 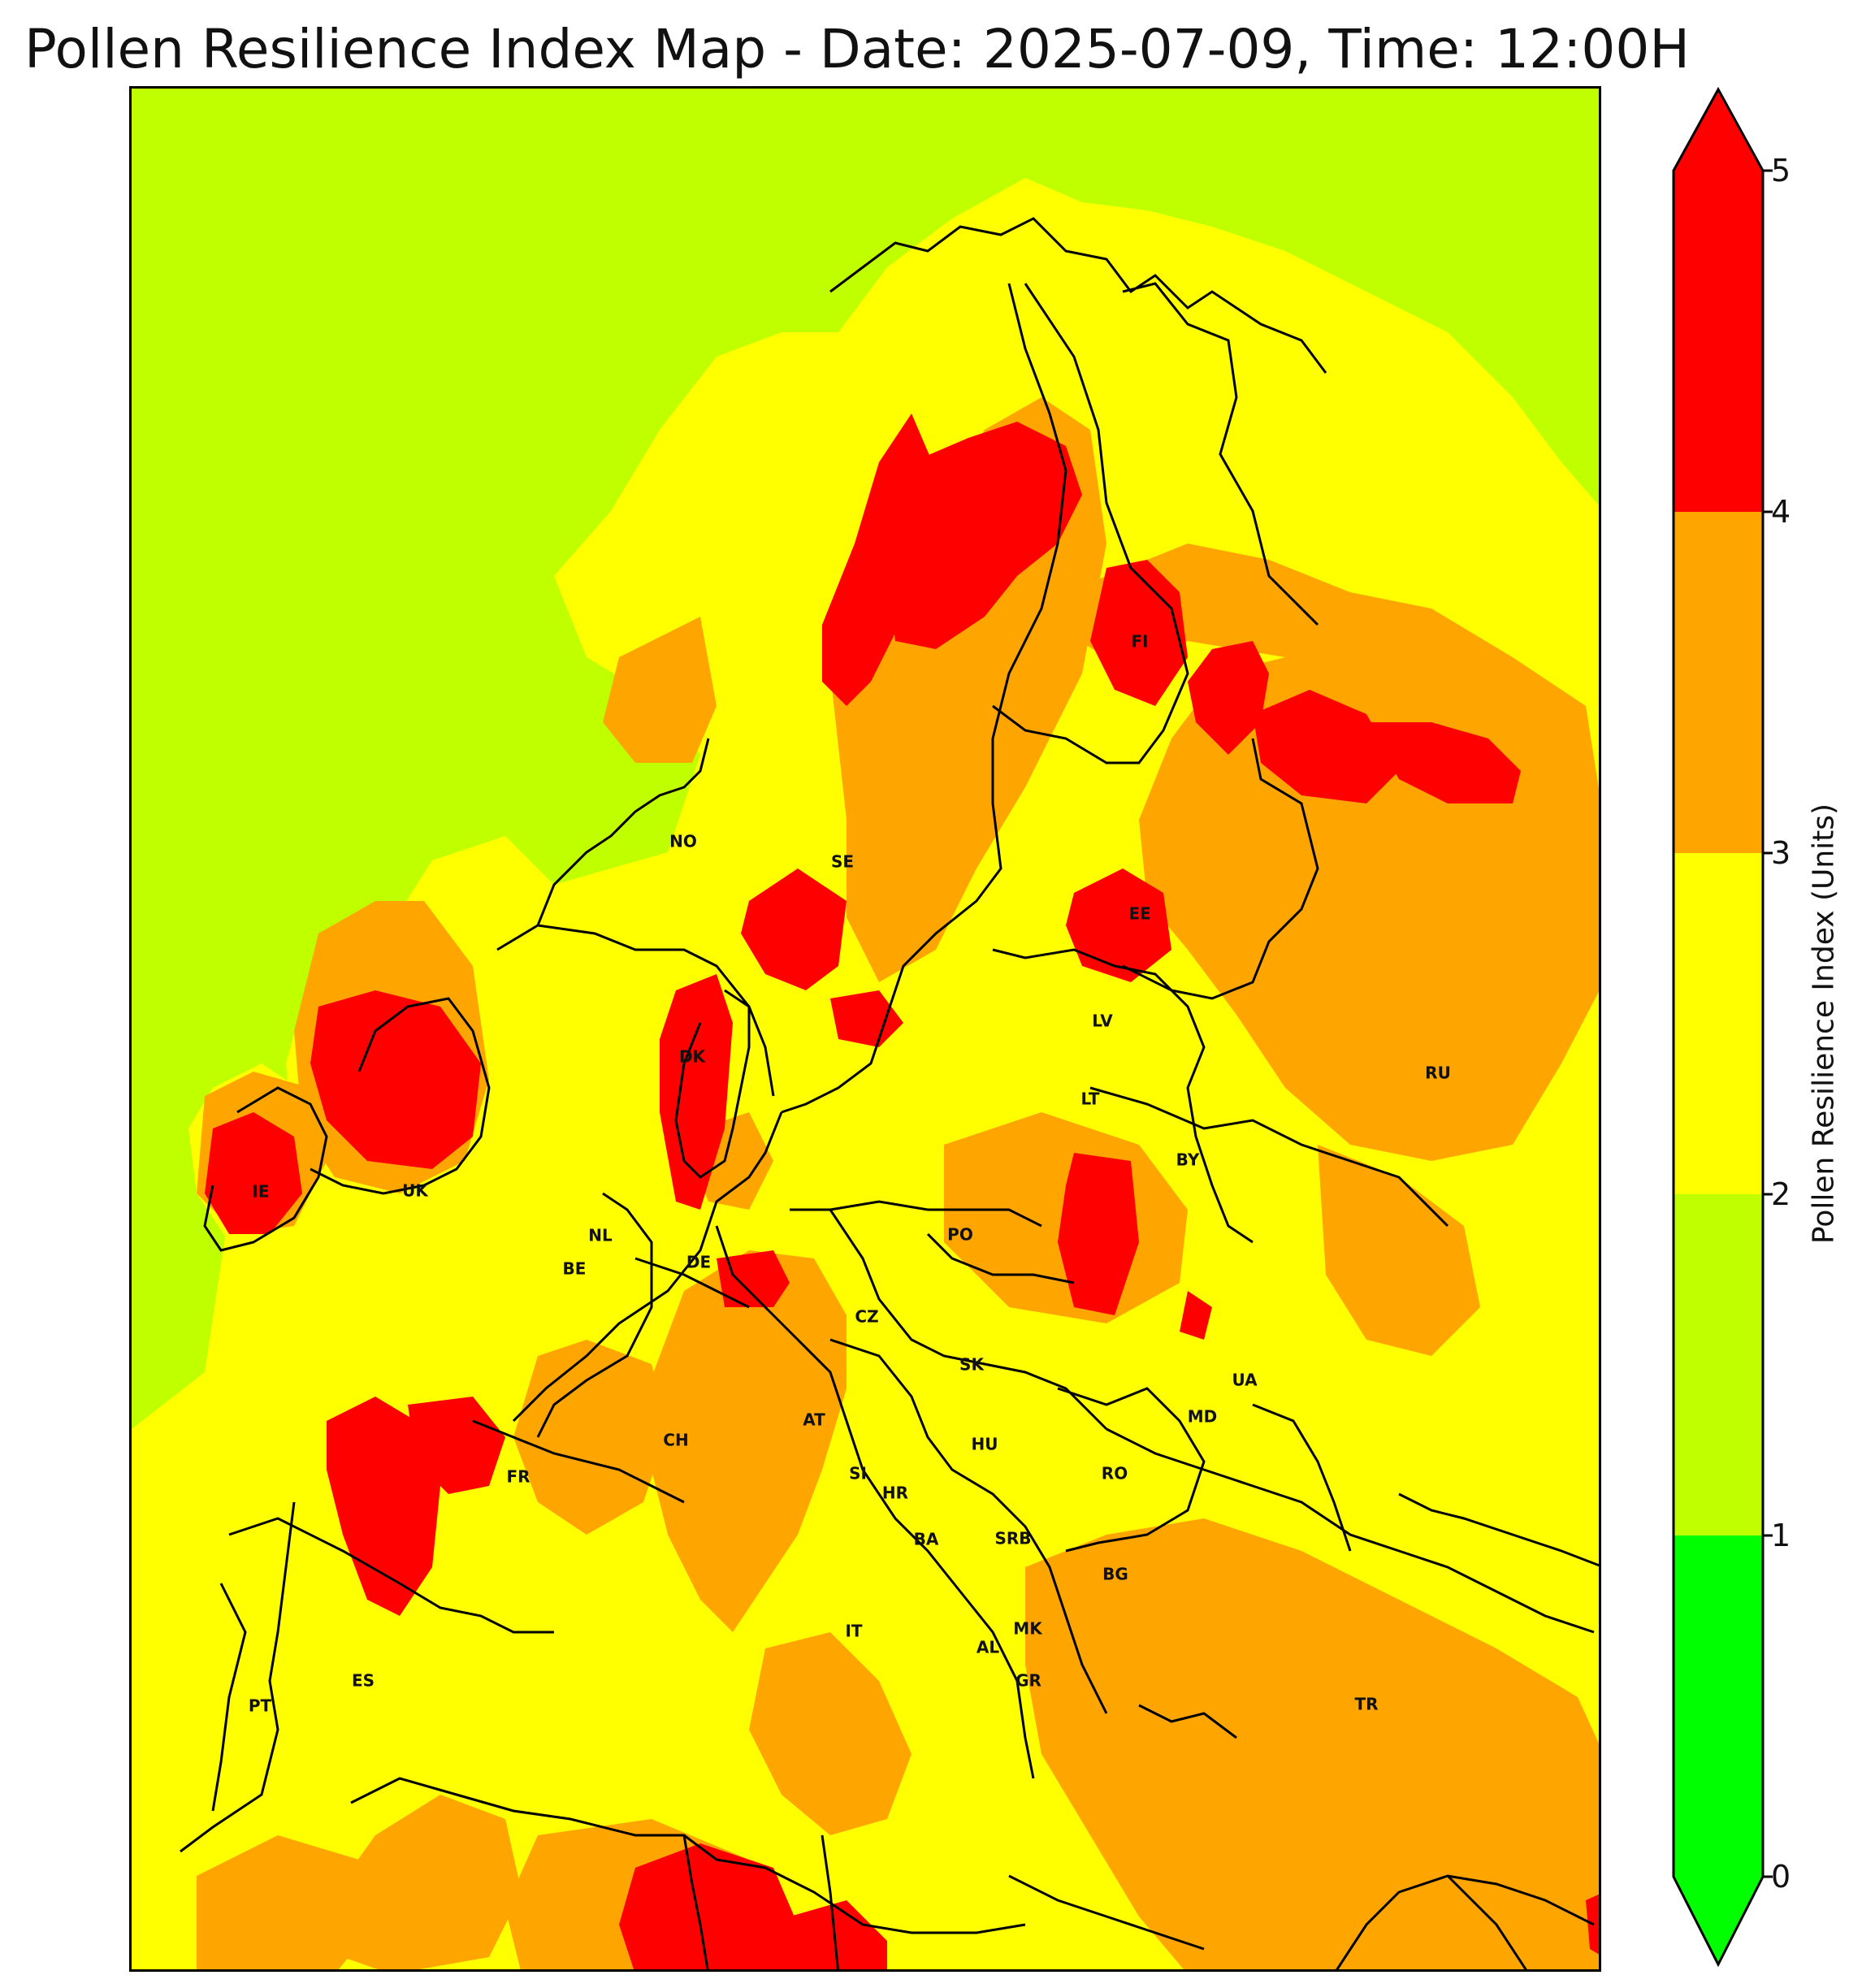 What do you see at coordinates (987, 1647) in the screenshot?
I see `country-label-al: AL` at bounding box center [987, 1647].